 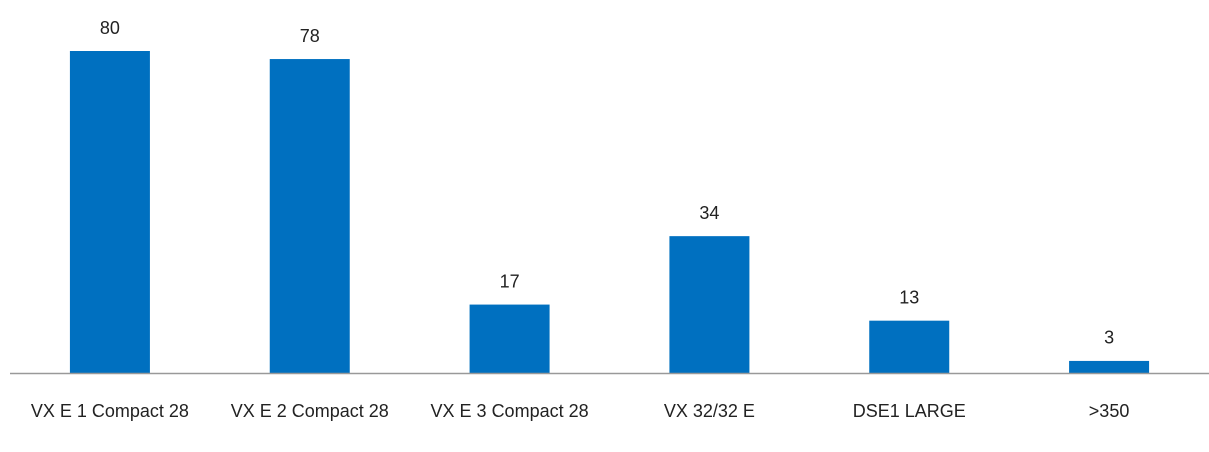 What do you see at coordinates (709, 411) in the screenshot?
I see `x-tick-label: VX 32/32 E` at bounding box center [709, 411].